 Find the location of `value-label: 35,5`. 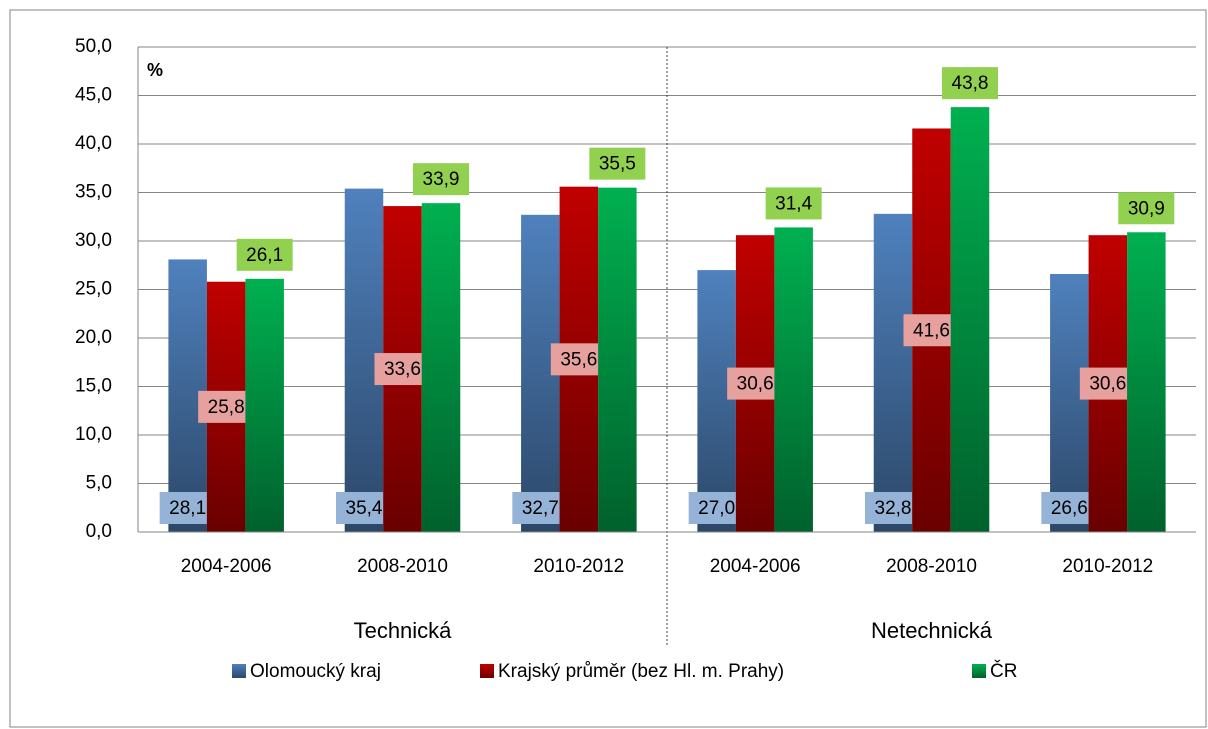

value-label: 35,5 is located at coordinates (617, 164).